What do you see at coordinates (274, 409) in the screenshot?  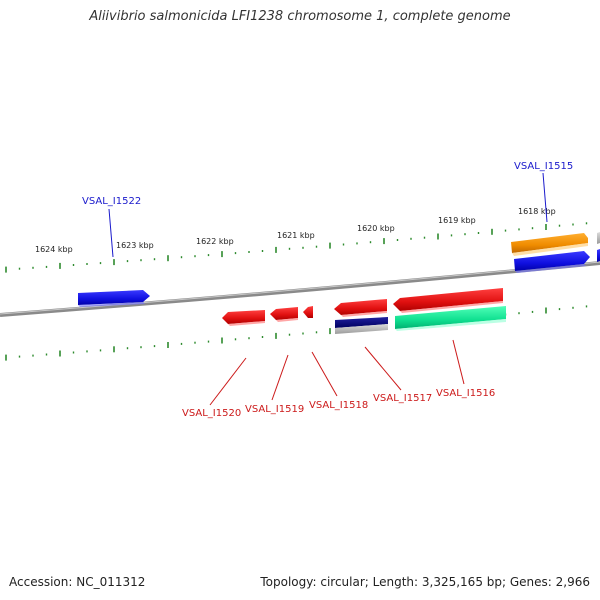 I see `gene-label-vsal-i1519: VSAL_I1519` at bounding box center [274, 409].